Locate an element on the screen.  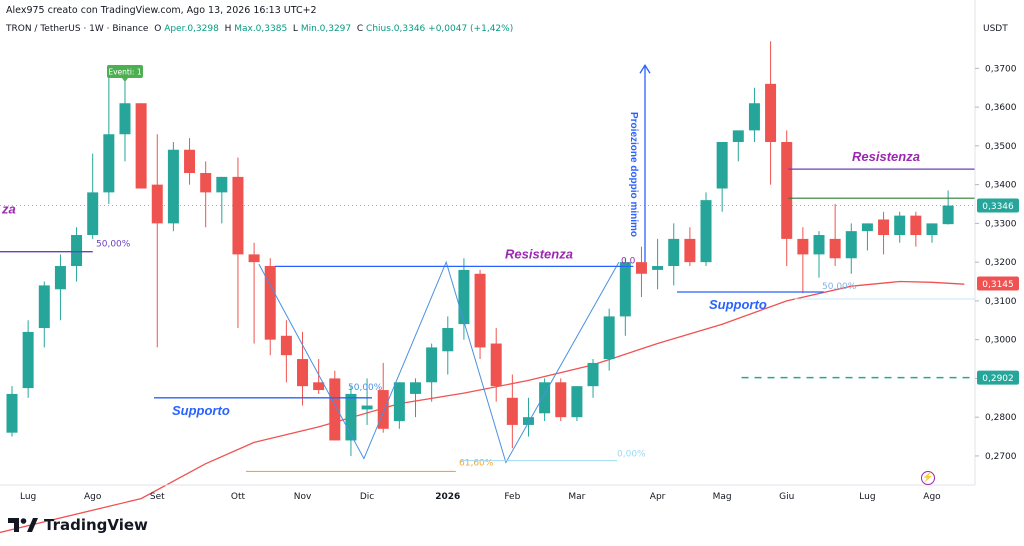
fib-left-50-label: 50,00% is located at coordinates (113, 245).